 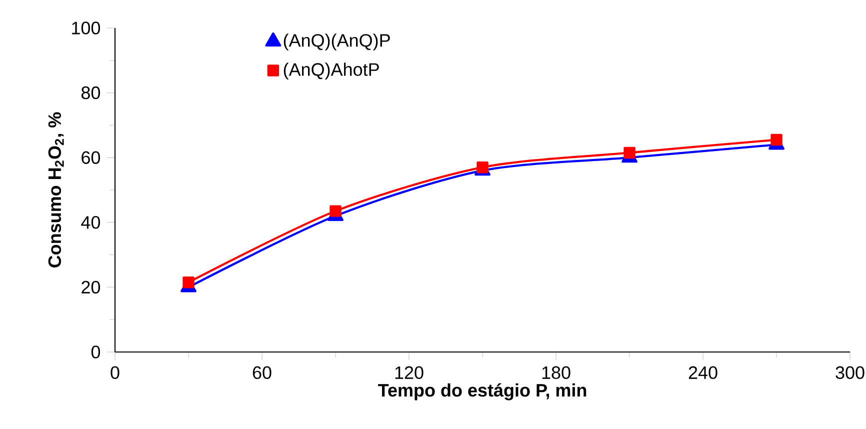 I want to click on x-tick-label: 60, so click(x=262, y=373).